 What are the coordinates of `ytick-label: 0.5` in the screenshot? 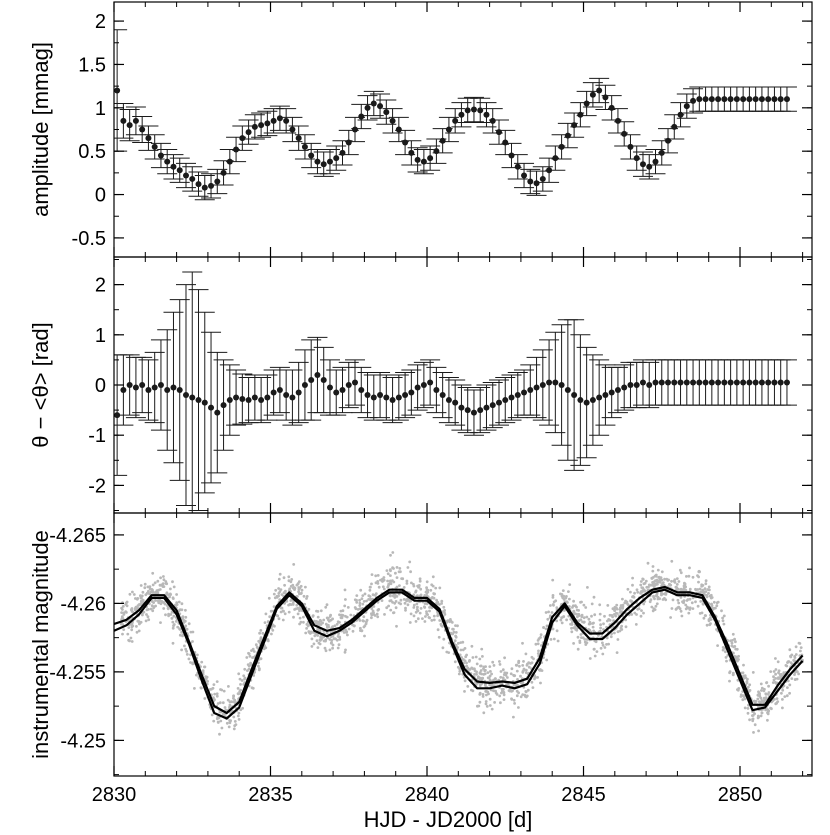 It's located at (92, 152).